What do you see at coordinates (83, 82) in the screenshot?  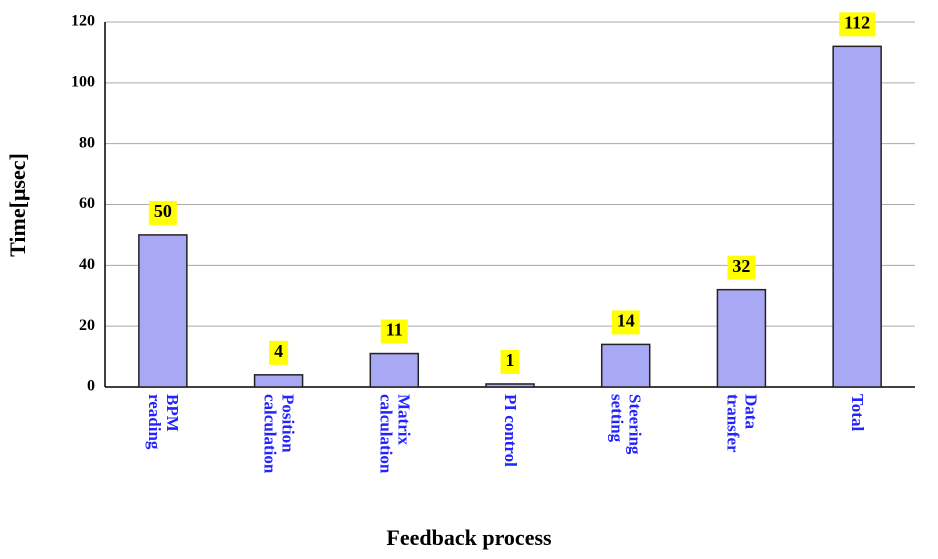 I see `y-tick-label: 100` at bounding box center [83, 82].